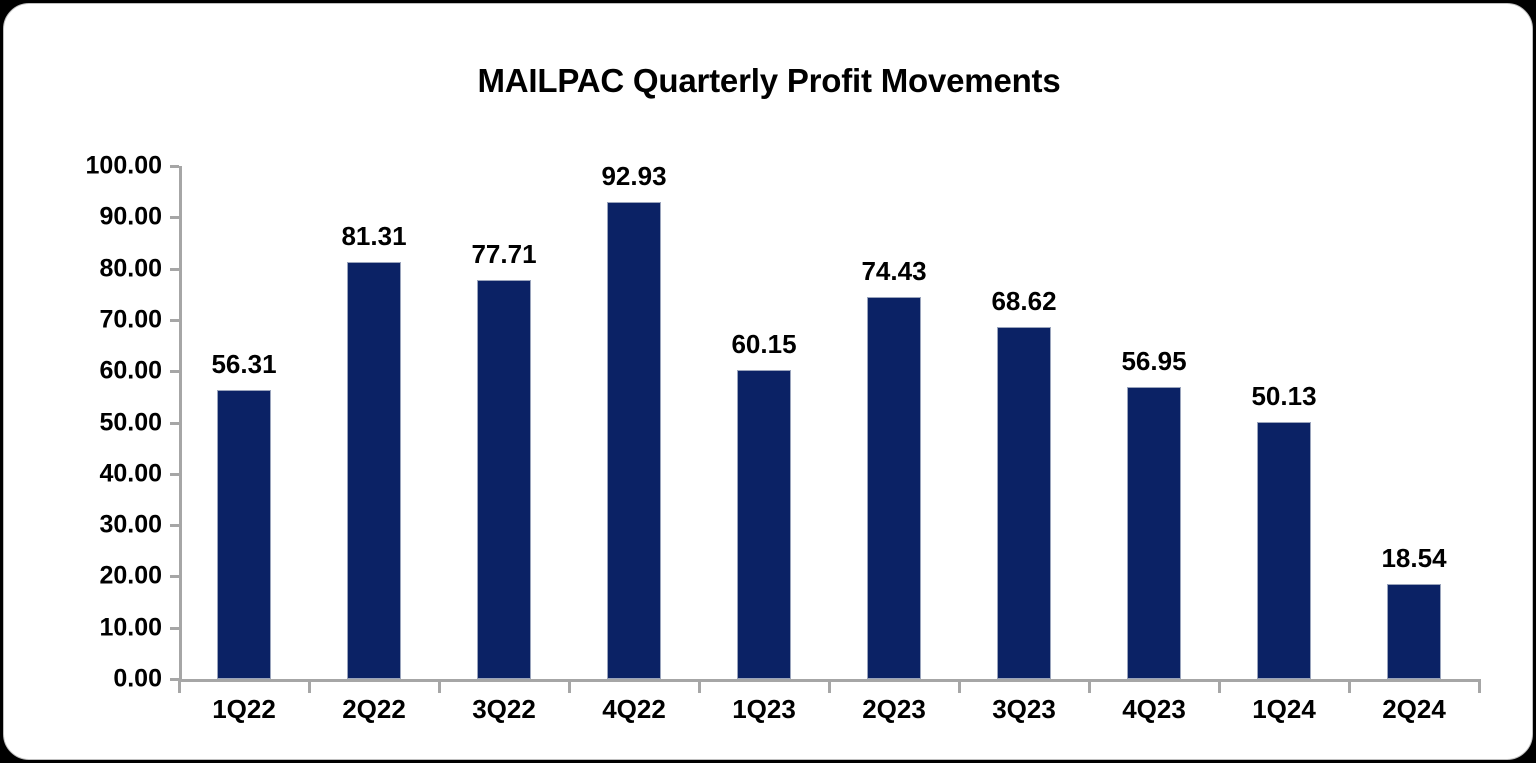 Image resolution: width=1536 pixels, height=763 pixels. What do you see at coordinates (130, 524) in the screenshot?
I see `y-axis-tick-label: 30.00` at bounding box center [130, 524].